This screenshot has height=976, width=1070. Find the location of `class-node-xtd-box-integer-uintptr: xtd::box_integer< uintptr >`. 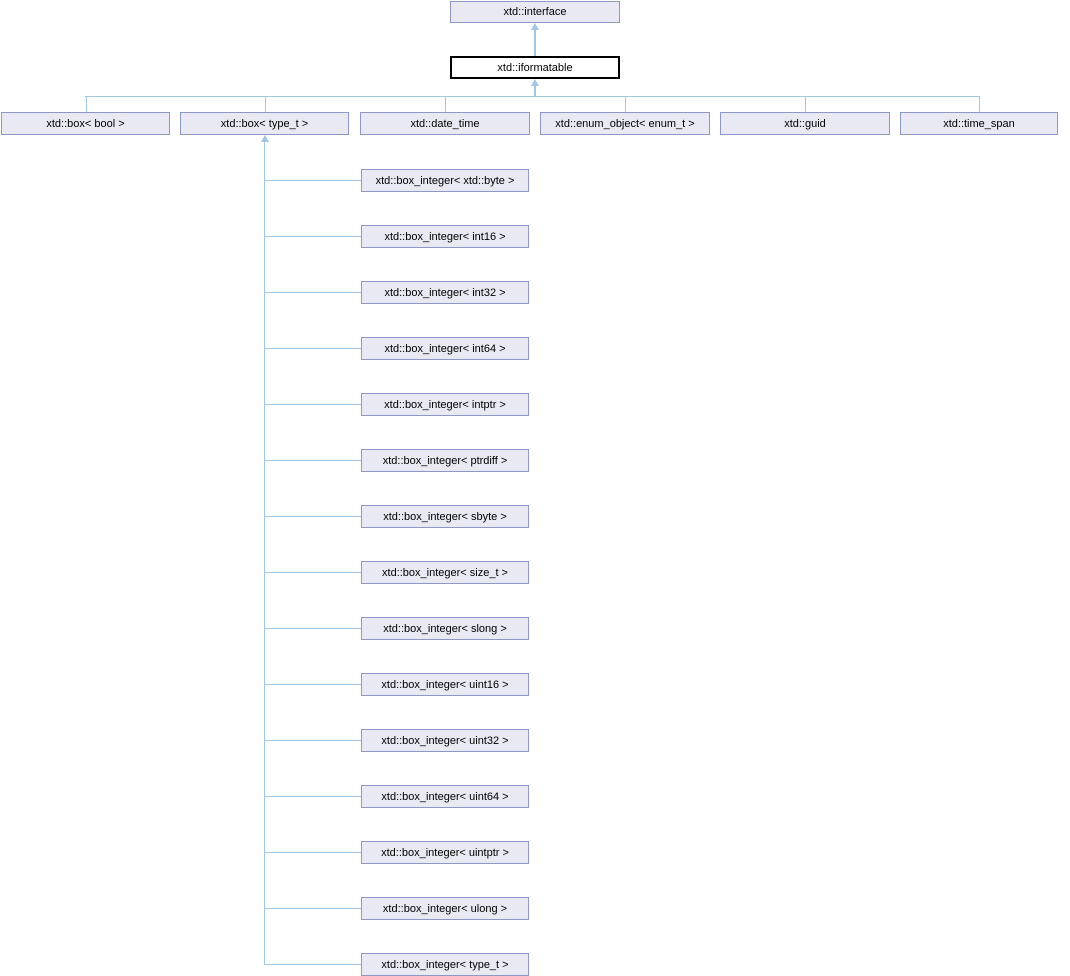

class-node-xtd-box-integer-uintptr: xtd::box_integer< uintptr > is located at coordinates (445, 852).